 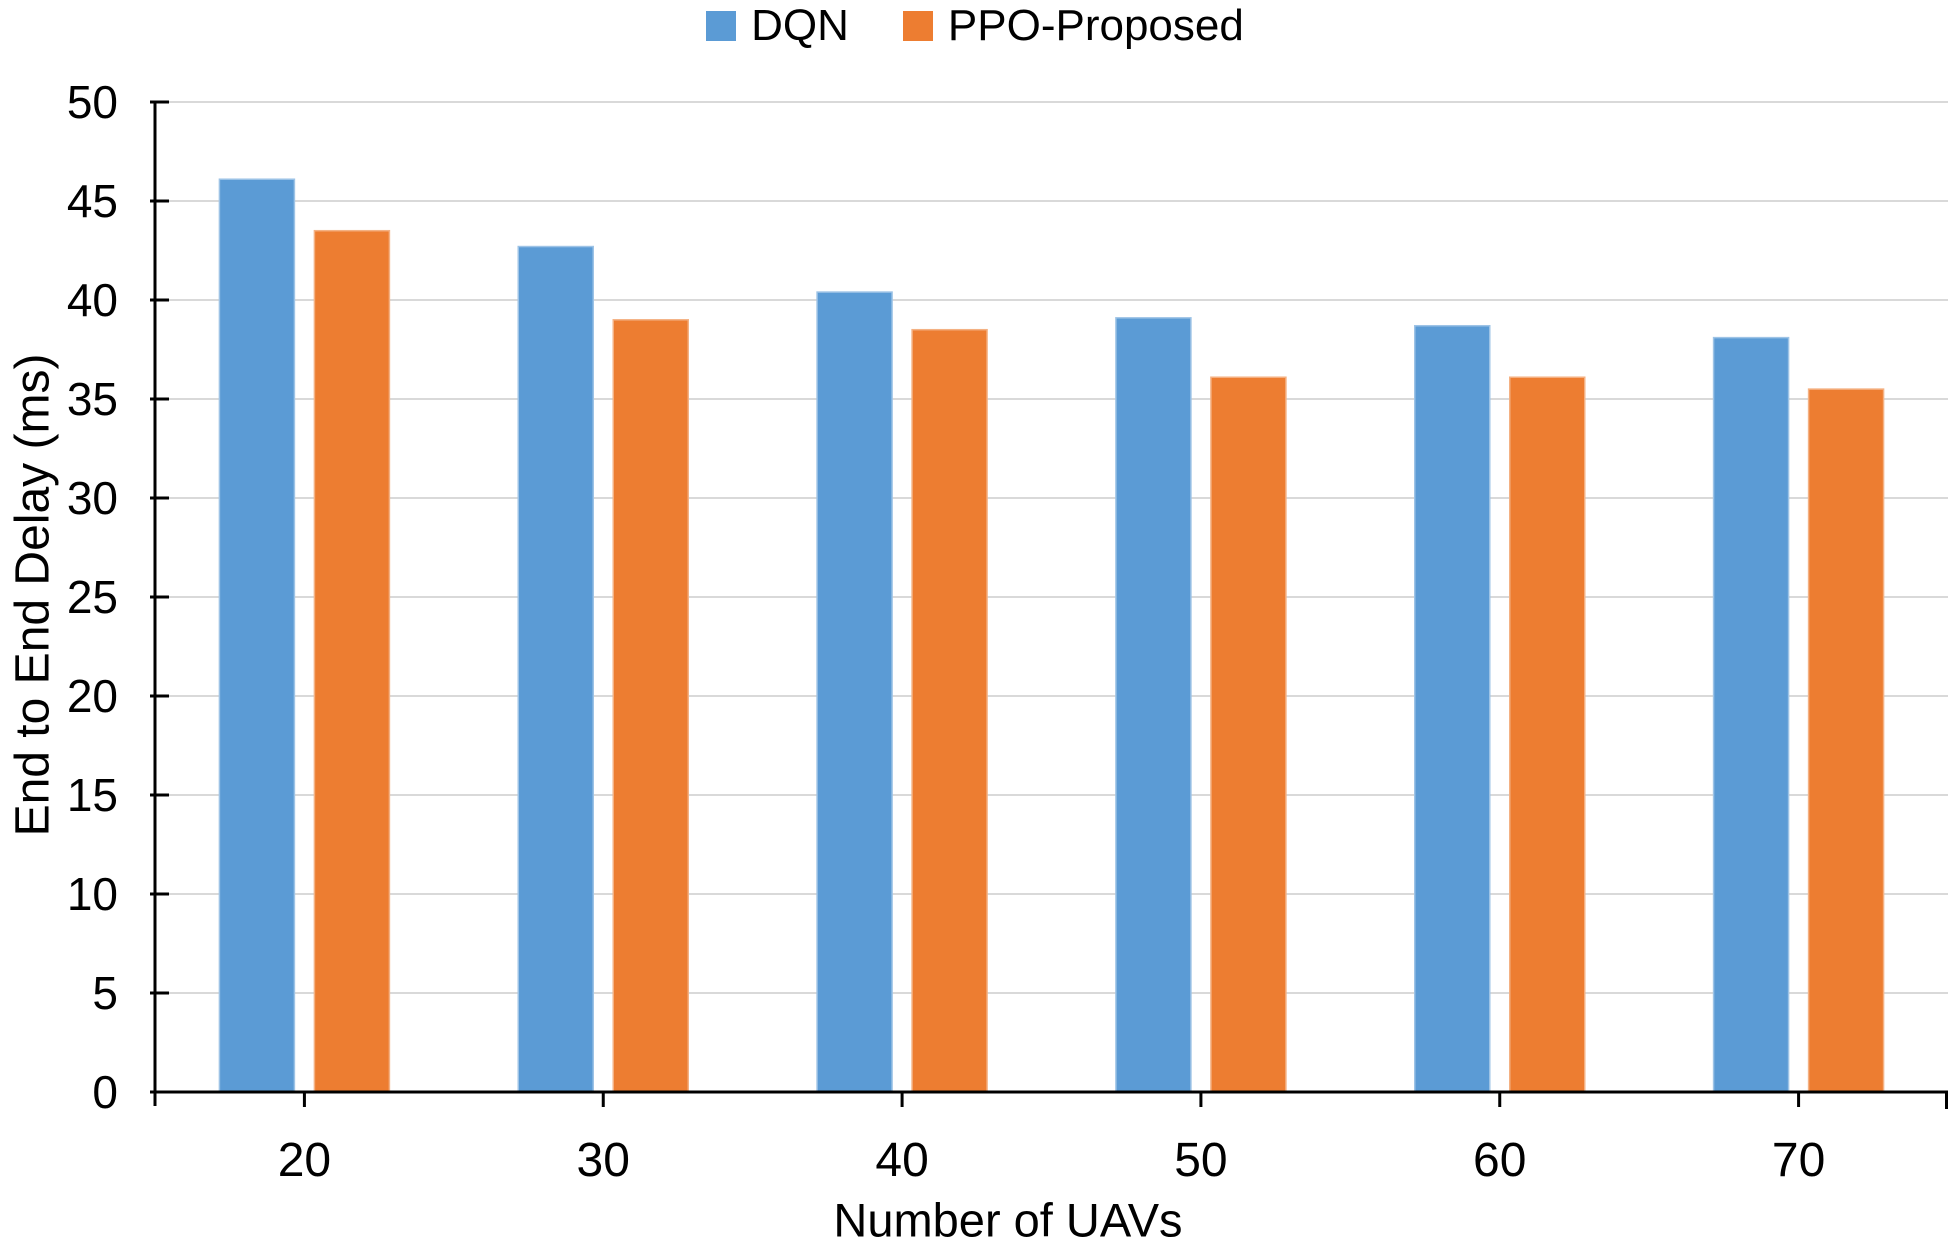 I want to click on x-tick-label-40: 40, so click(x=901, y=1160).